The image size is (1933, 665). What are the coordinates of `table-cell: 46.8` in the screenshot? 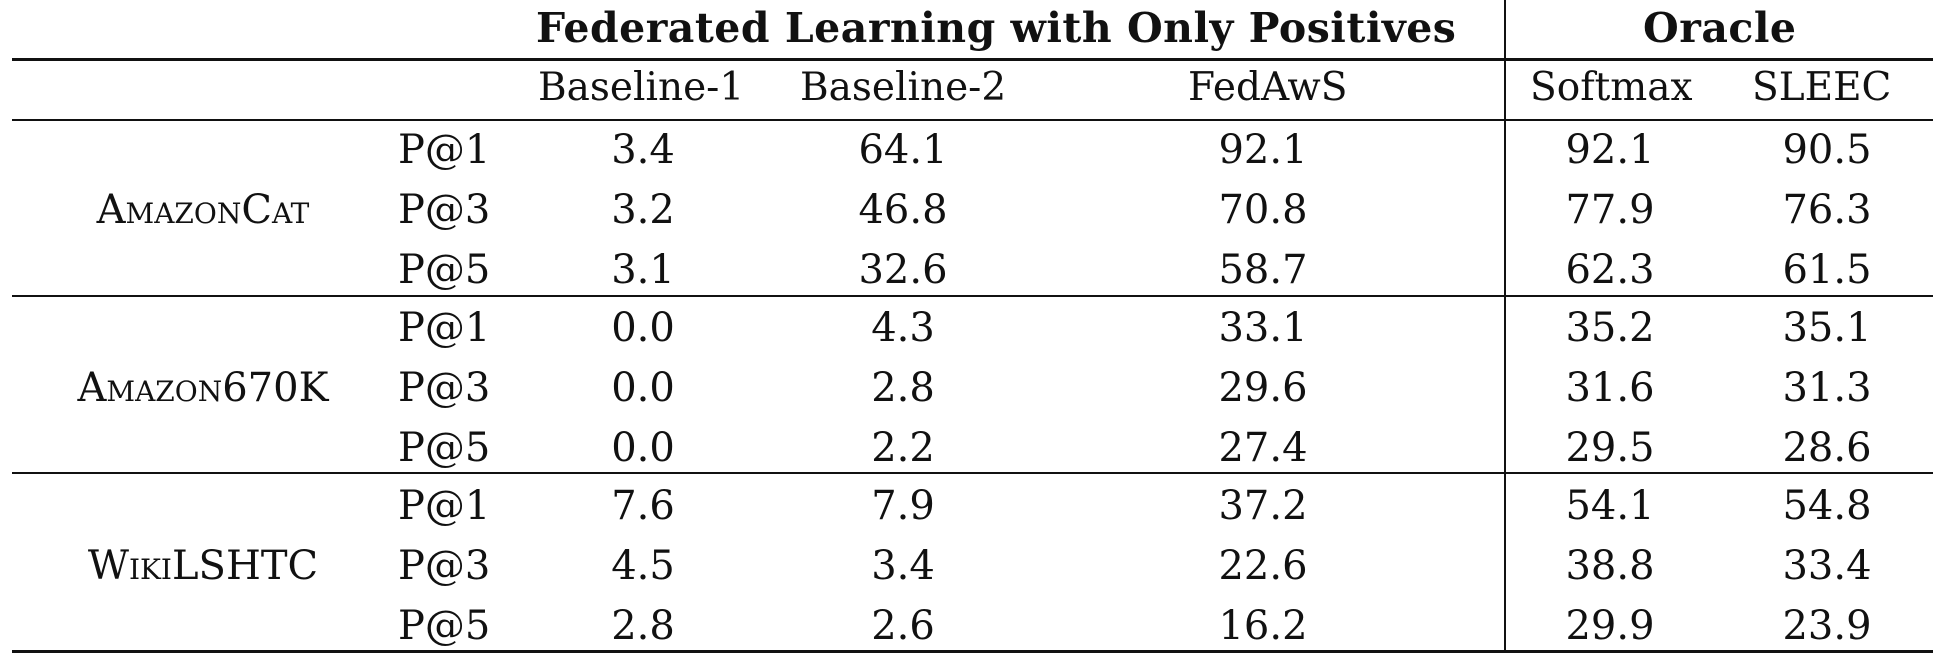 It's located at (903, 210).